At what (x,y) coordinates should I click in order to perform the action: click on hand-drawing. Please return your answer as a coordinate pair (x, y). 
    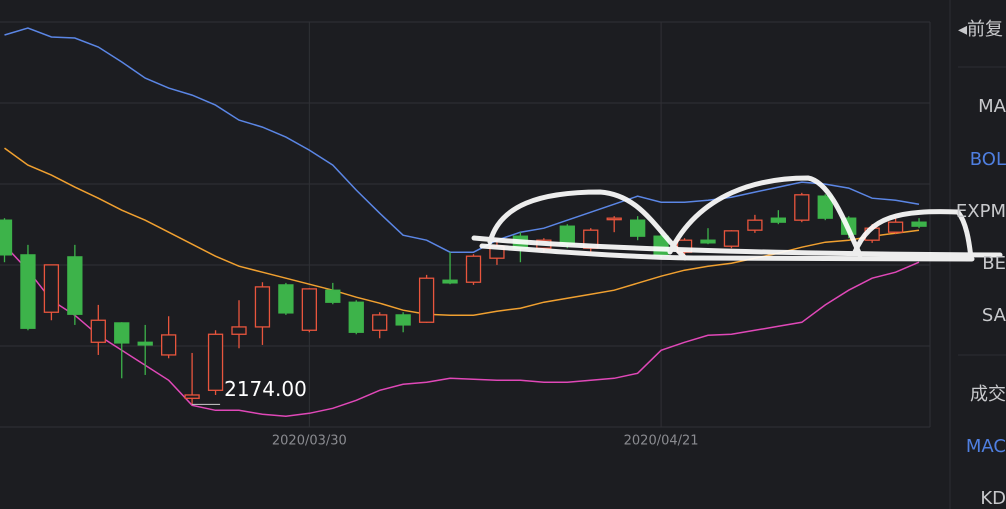
    Looking at the image, I should click on (737, 218).